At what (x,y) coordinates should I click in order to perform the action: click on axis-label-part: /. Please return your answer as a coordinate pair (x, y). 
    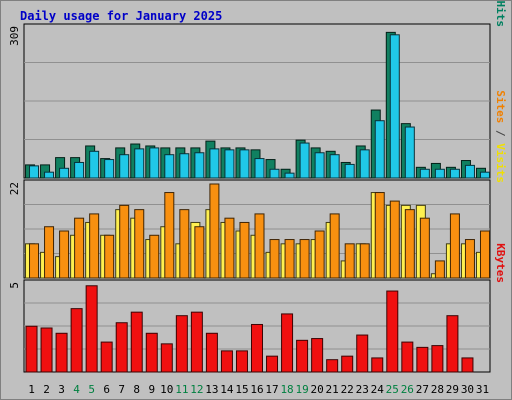
    Looking at the image, I should click on (500, 0).